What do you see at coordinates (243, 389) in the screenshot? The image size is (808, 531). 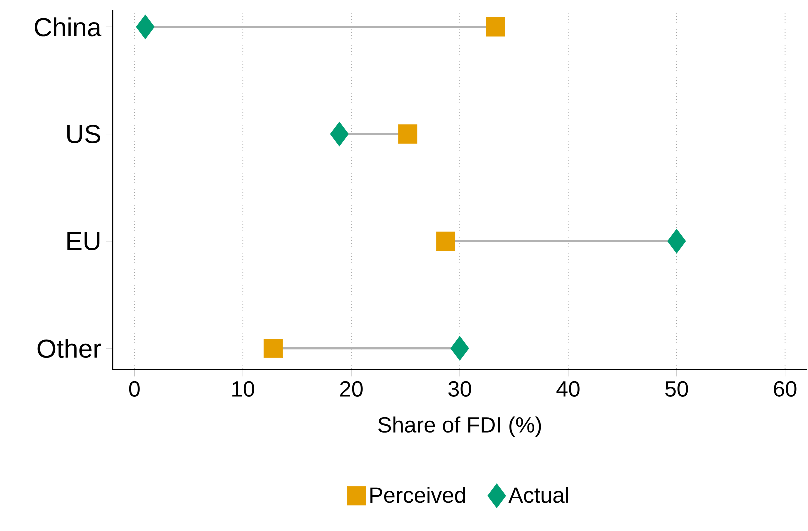 I see `x-tick-label: 10` at bounding box center [243, 389].